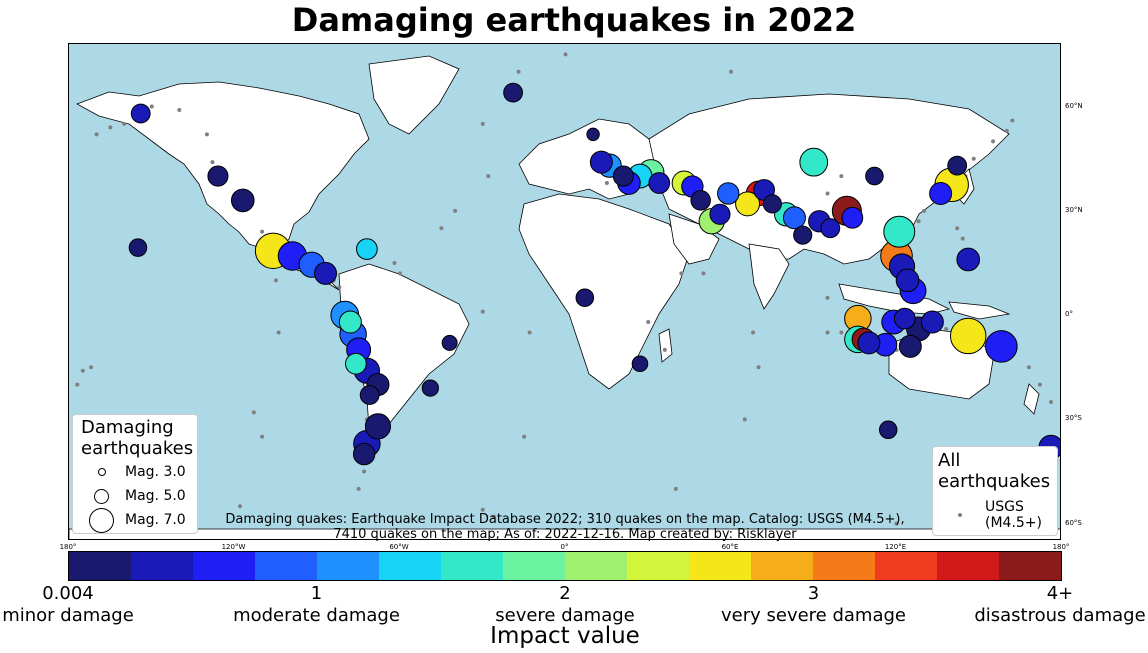 Image resolution: width=1148 pixels, height=653 pixels. Describe the element at coordinates (101, 520) in the screenshot. I see `circle-large-icon` at that location.